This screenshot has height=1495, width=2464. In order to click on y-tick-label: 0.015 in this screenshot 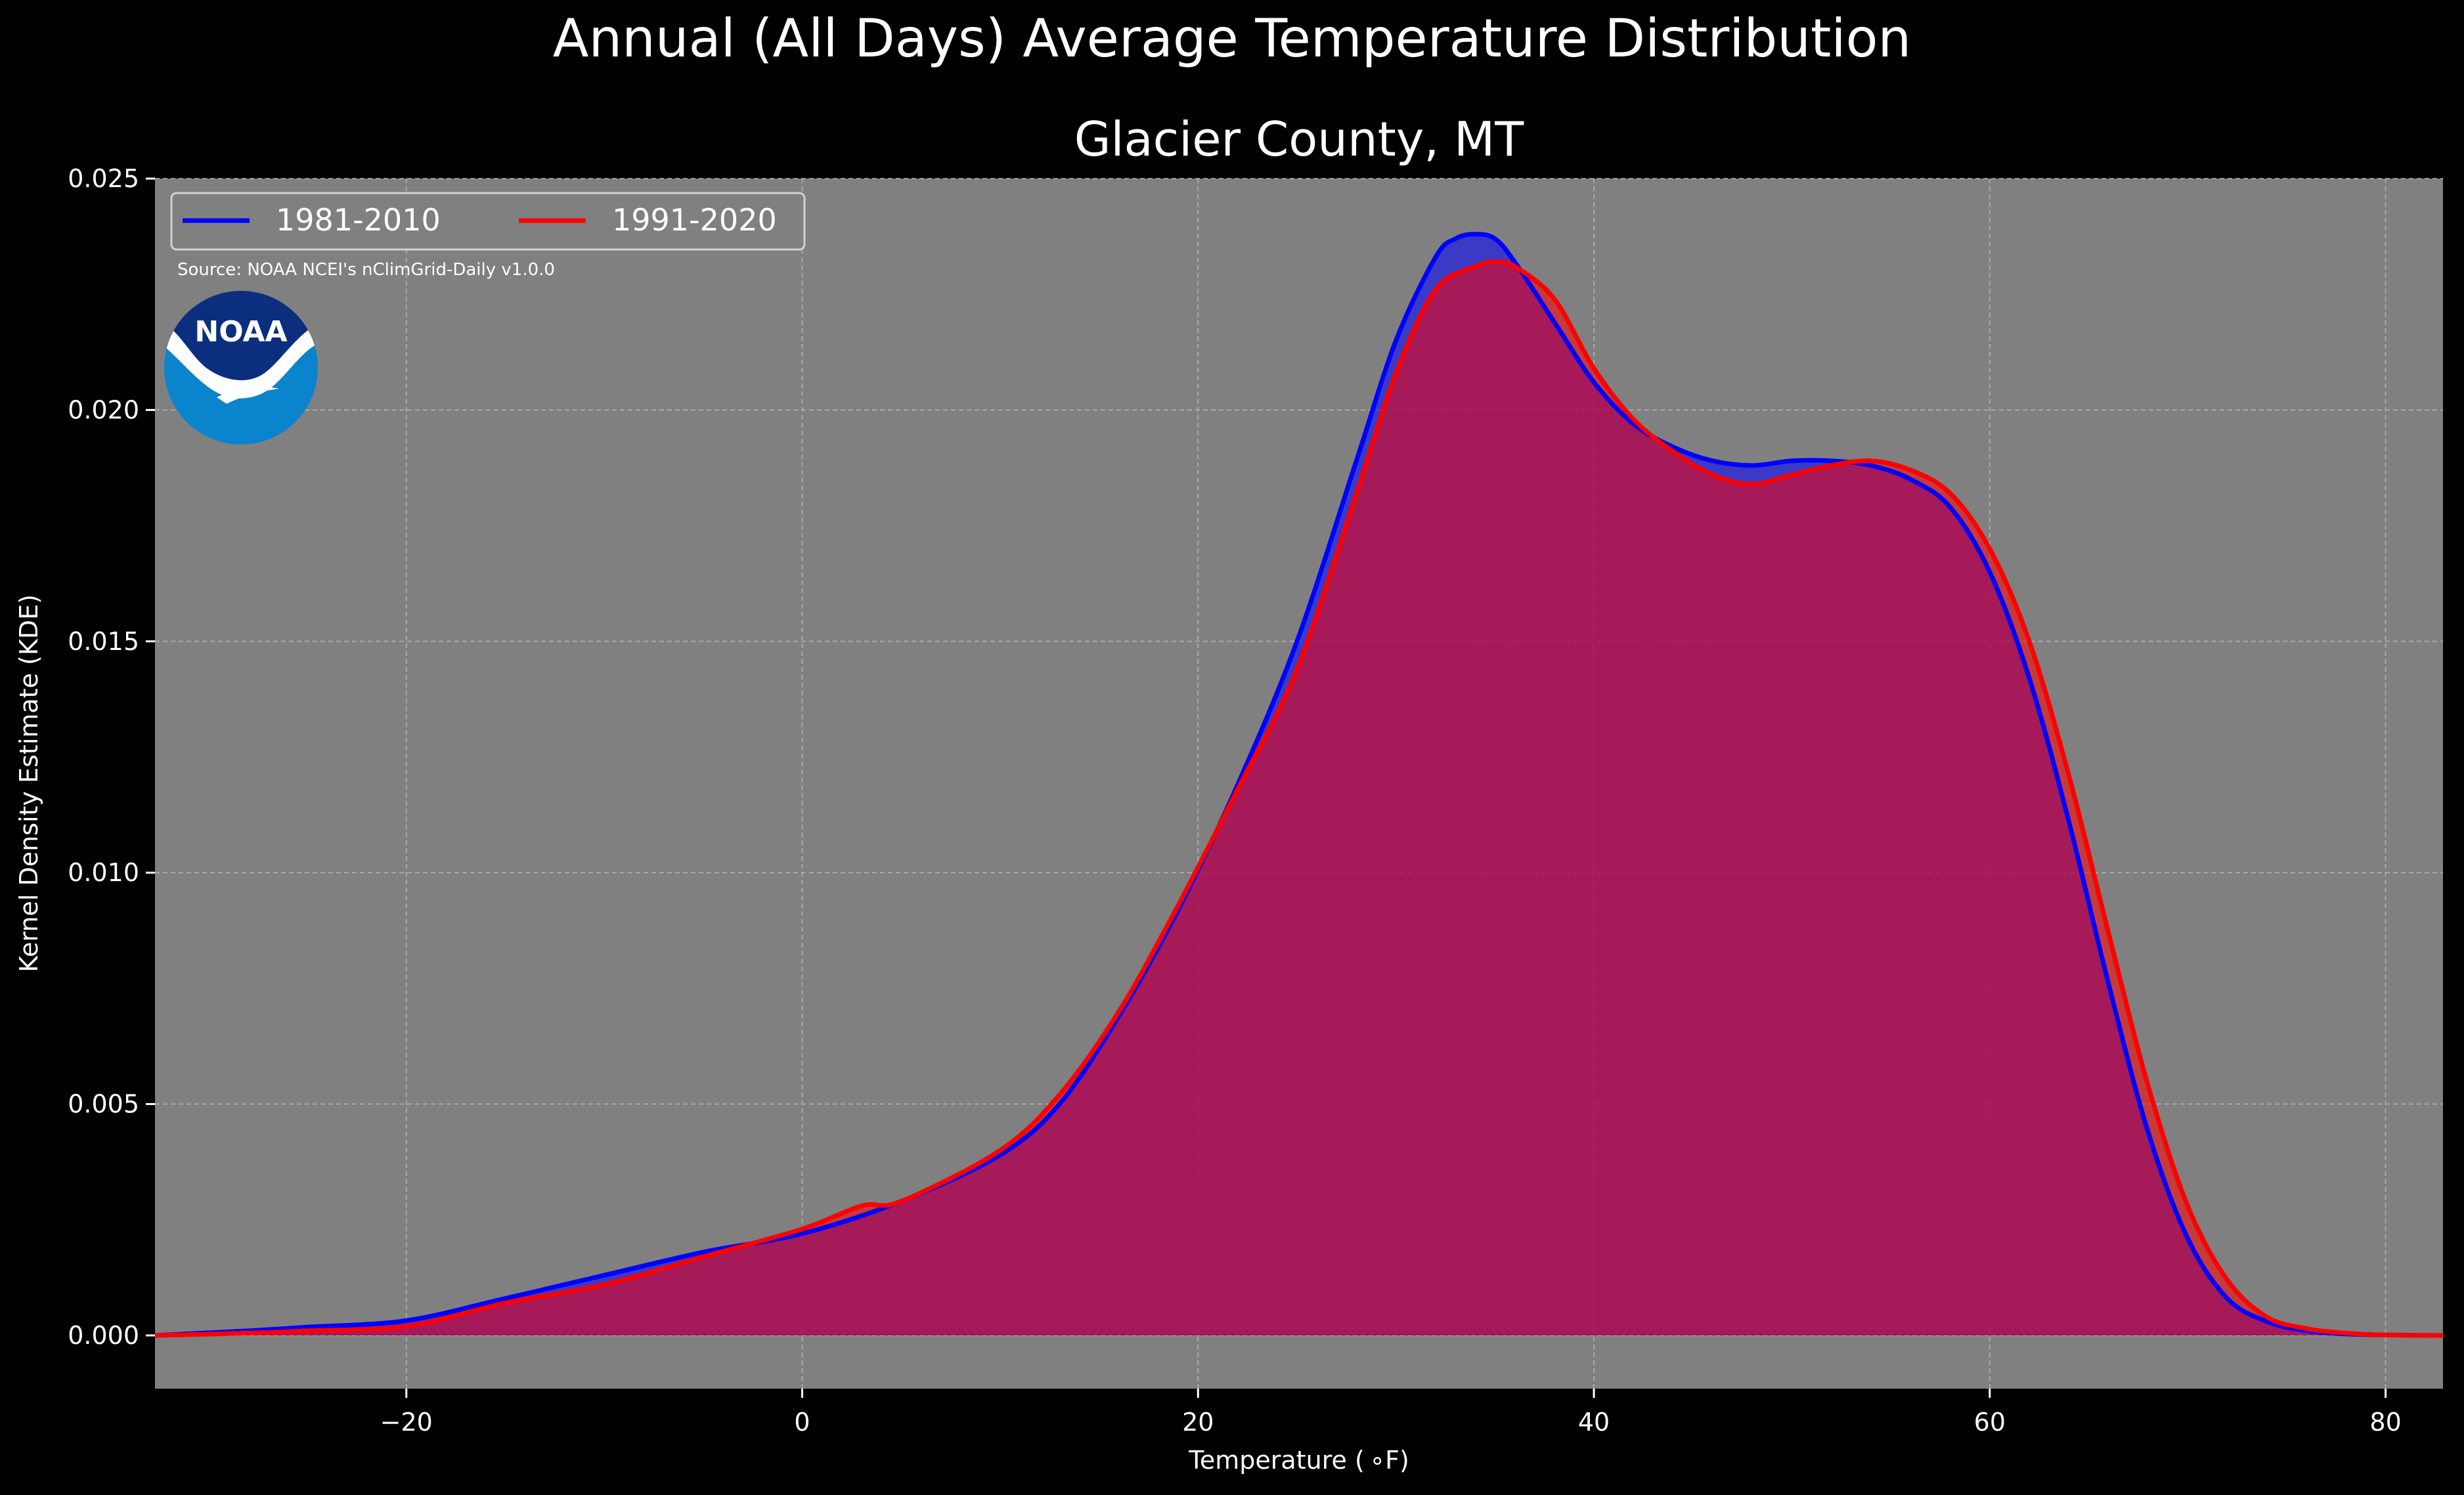, I will do `click(103, 641)`.